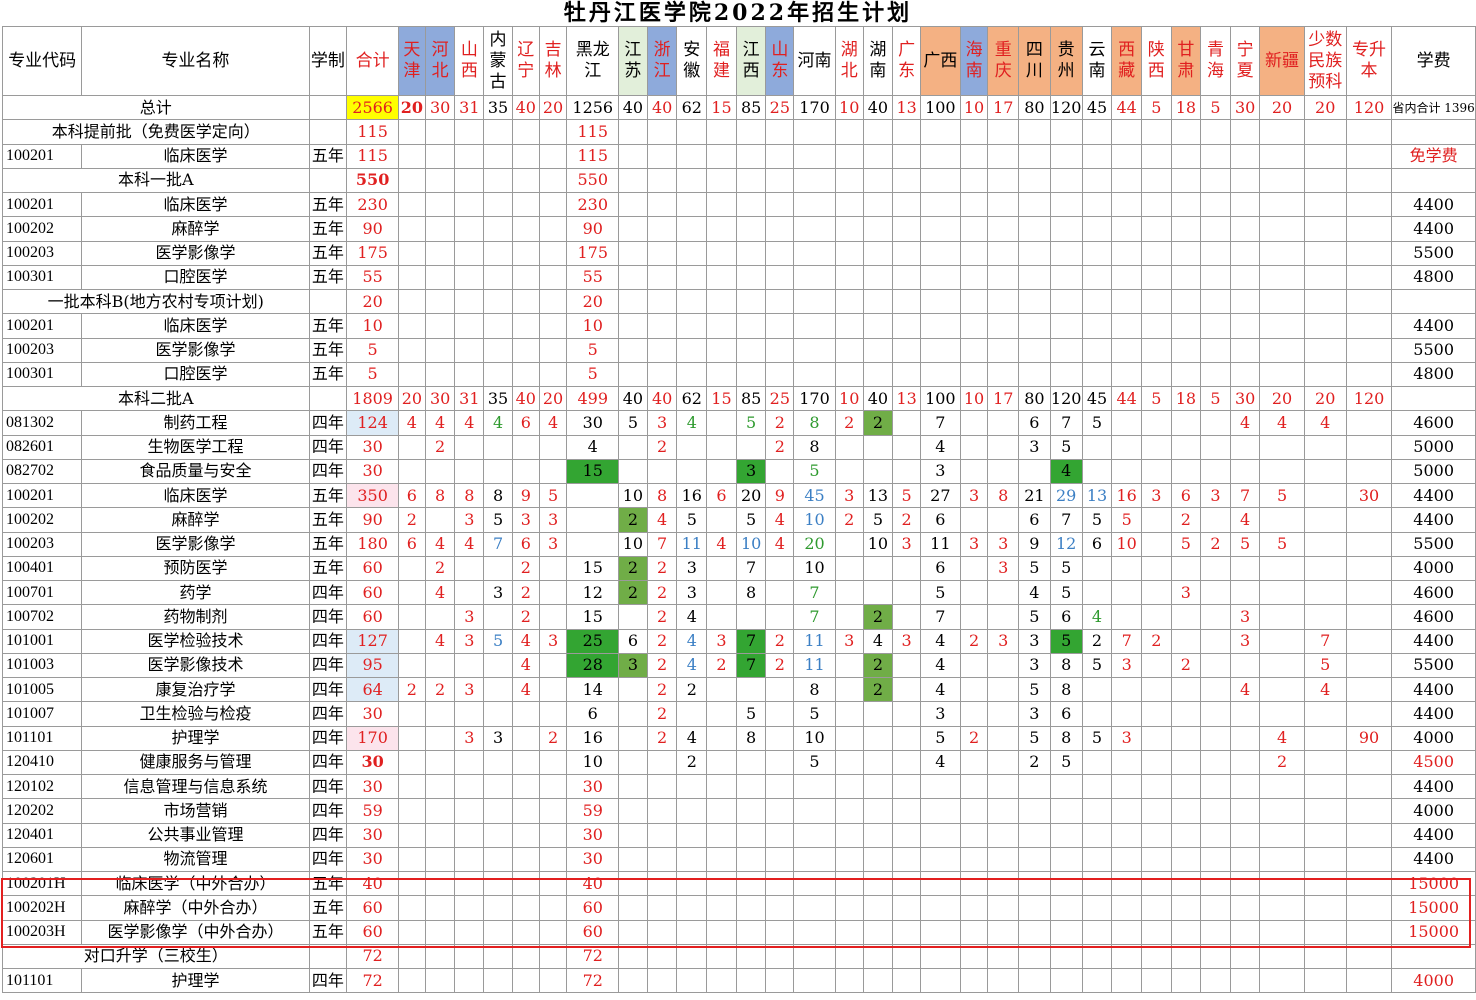 The height and width of the screenshot is (1000, 1476). I want to click on province-count: 40, so click(593, 883).